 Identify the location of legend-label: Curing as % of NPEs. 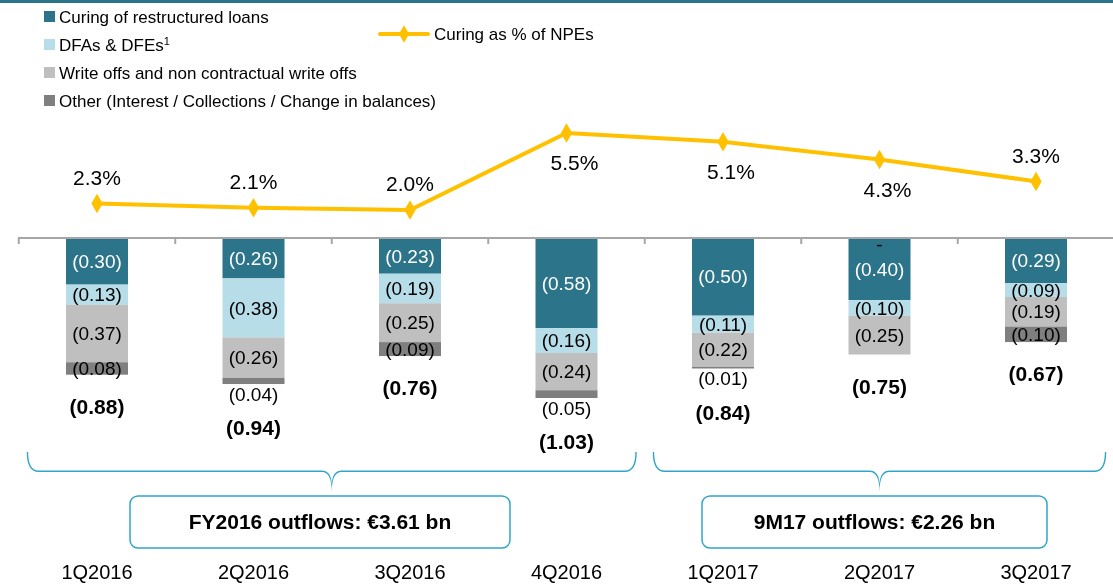
(514, 34).